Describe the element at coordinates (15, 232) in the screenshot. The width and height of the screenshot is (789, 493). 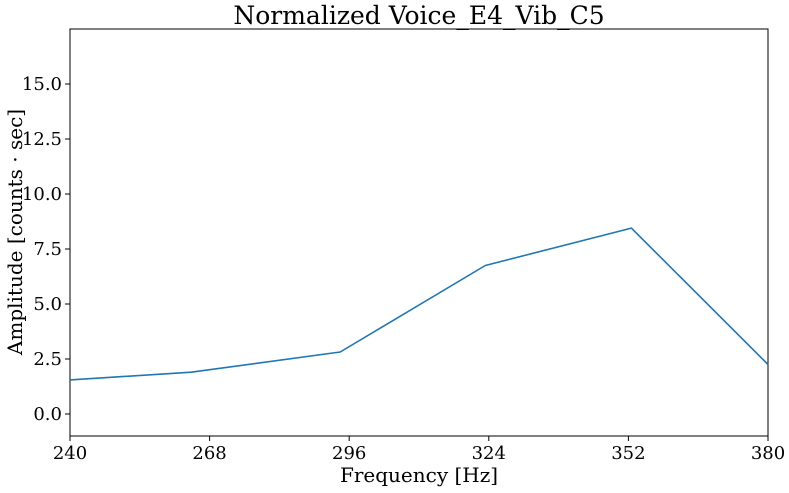
I see `y-axis-label: Amplitude [counts · sec]` at that location.